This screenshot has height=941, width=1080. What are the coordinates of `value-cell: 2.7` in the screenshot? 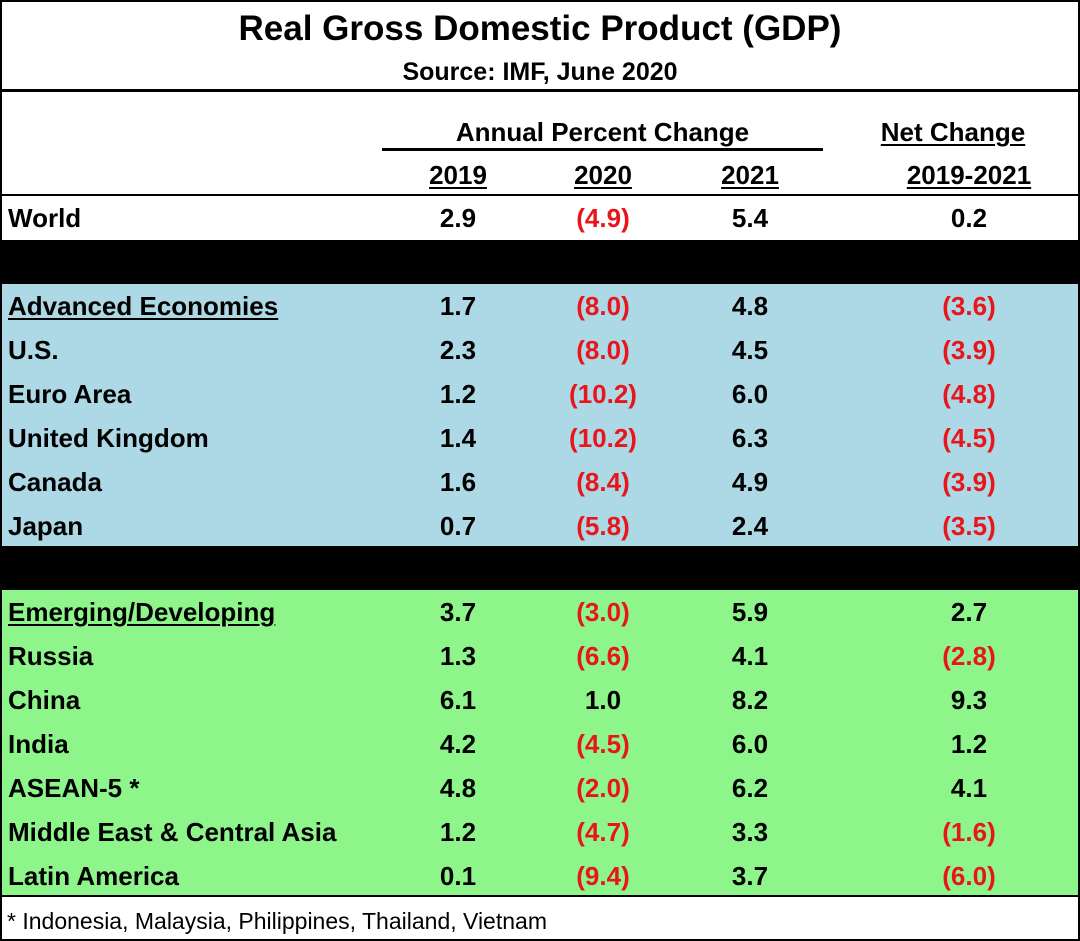 It's located at (969, 612).